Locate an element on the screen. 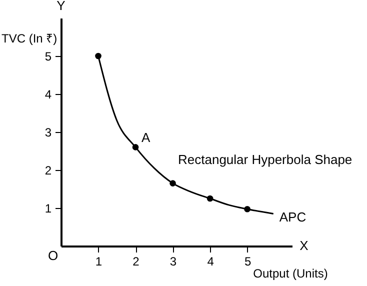 The height and width of the screenshot is (286, 367). y-tick-label: 3 is located at coordinates (48, 133).